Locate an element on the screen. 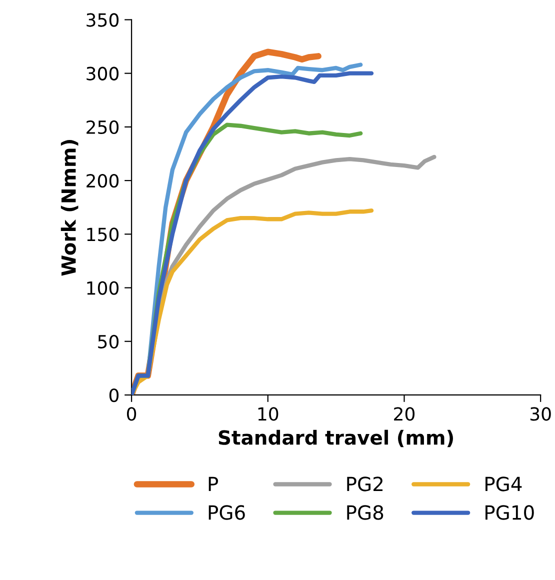  x-axis-title: Standard travel (mm) is located at coordinates (335, 439).